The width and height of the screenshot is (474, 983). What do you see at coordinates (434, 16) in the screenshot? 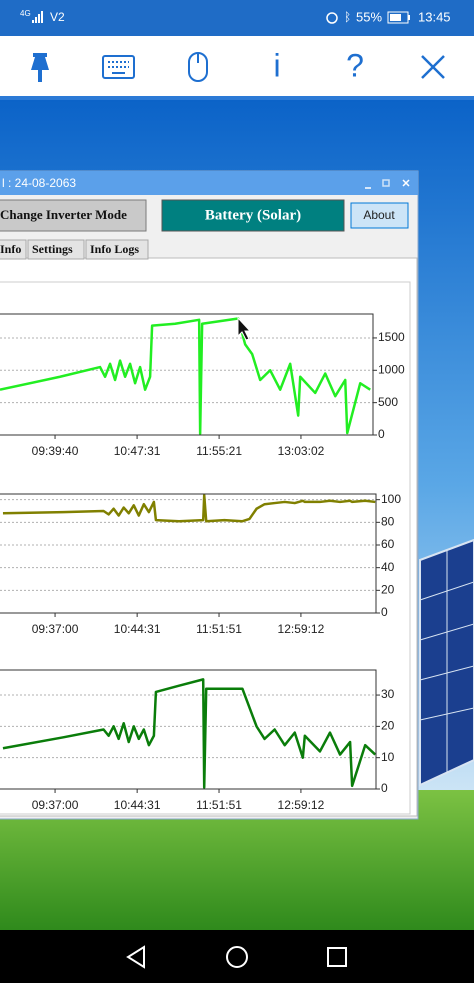
I see `clock: 13:45` at bounding box center [434, 16].